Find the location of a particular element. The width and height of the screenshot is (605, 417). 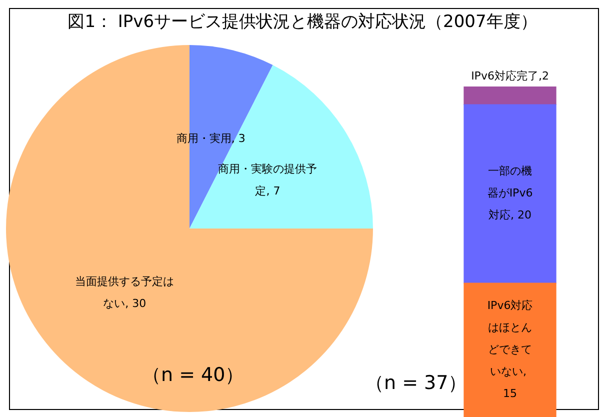

chart-title: 図1： IPv6サービス提供状況と機器の対応状況（2007年度） is located at coordinates (302, 22).